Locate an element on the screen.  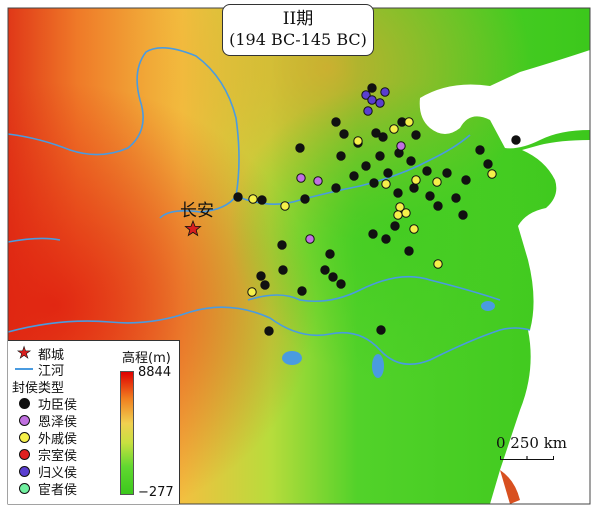
legend-item-gongchen: 功臣侯 is located at coordinates (46, 404).